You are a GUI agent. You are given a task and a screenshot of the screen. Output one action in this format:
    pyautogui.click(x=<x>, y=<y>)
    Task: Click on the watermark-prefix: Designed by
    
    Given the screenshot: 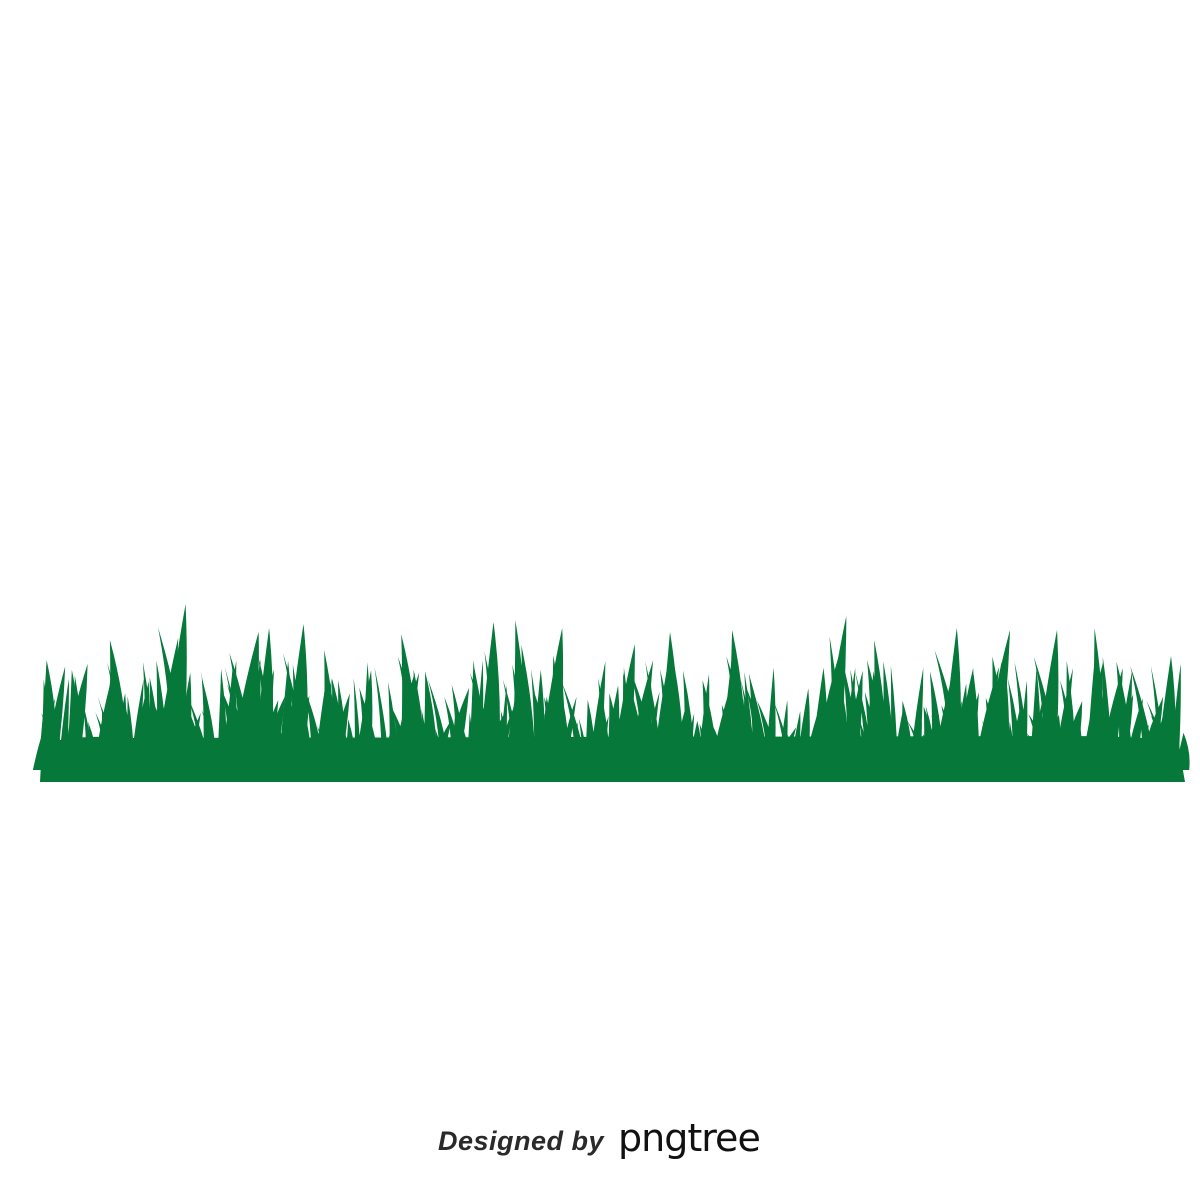 What is the action you would take?
    pyautogui.click(x=521, y=1140)
    